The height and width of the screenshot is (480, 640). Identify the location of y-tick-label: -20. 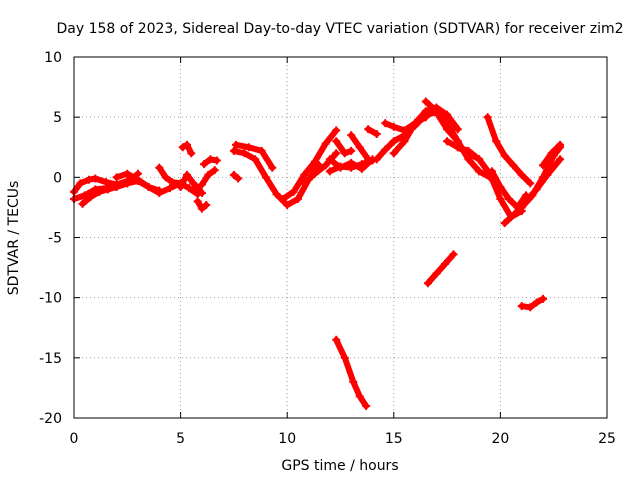
(50, 419).